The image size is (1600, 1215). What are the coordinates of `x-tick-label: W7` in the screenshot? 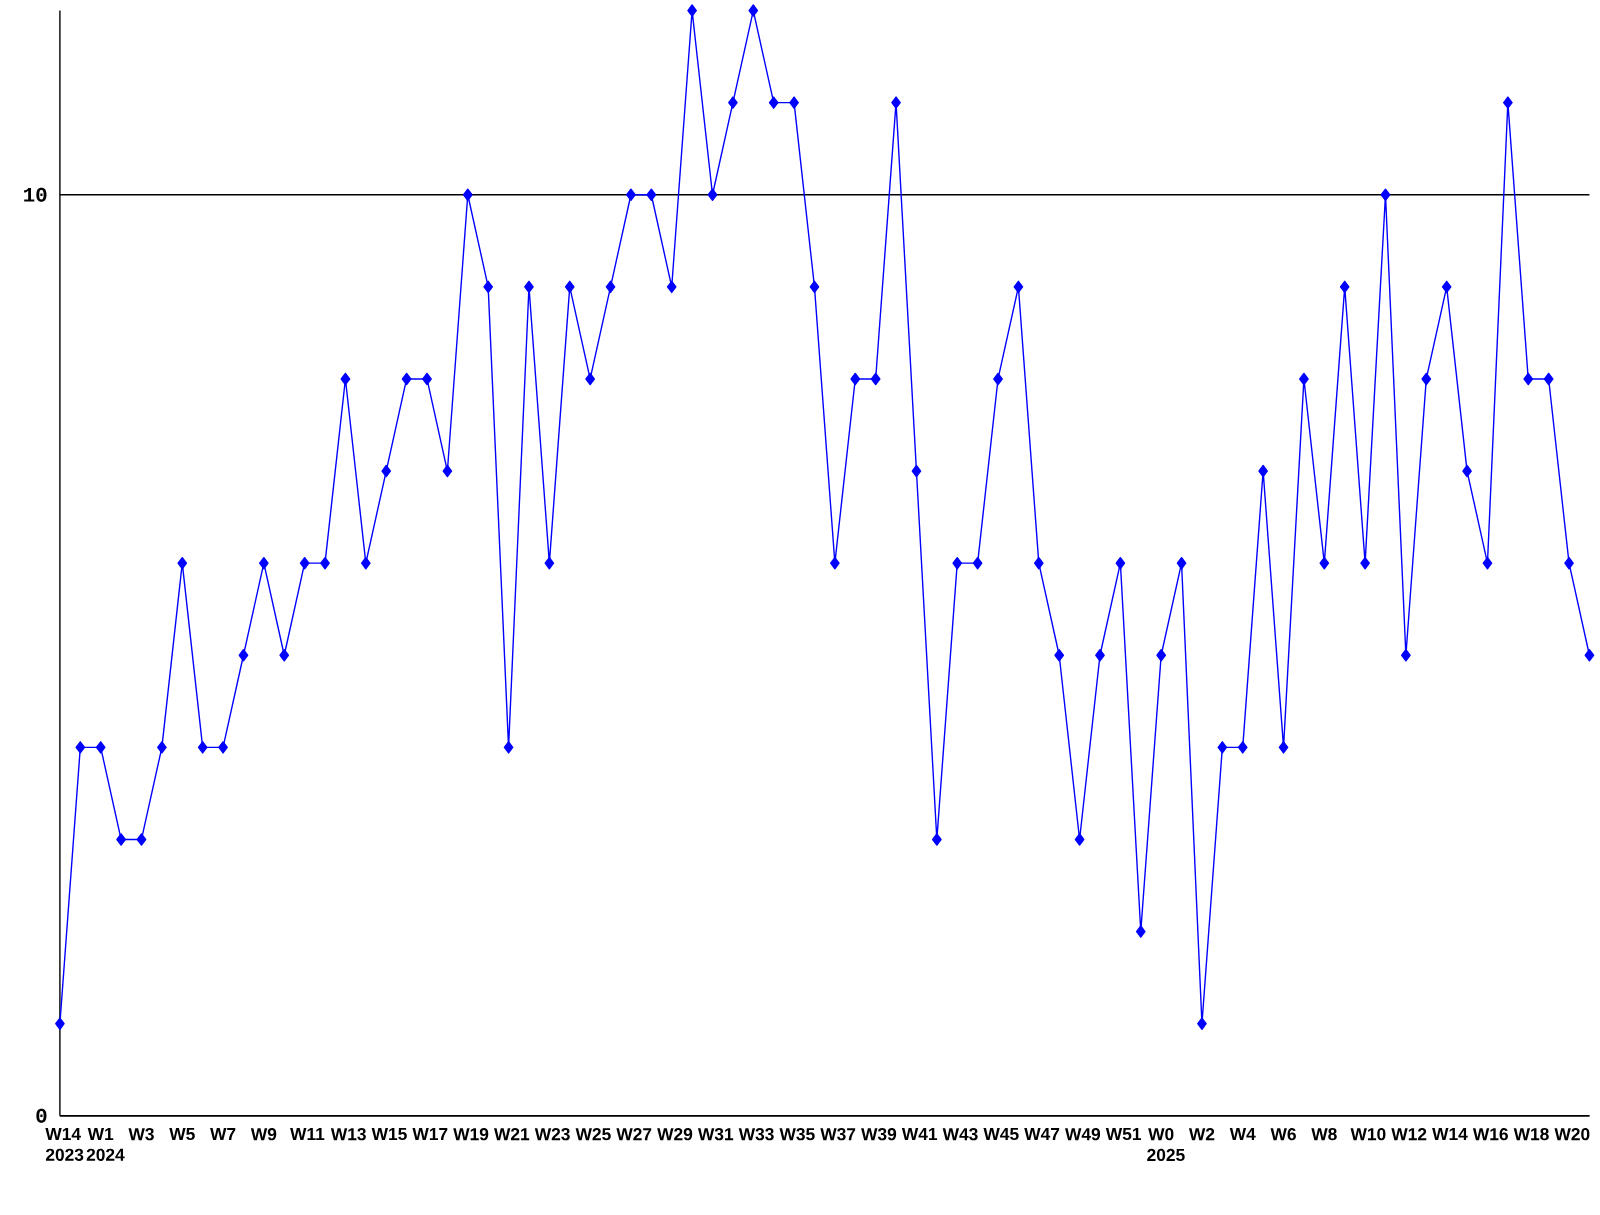 It's located at (223, 1133).